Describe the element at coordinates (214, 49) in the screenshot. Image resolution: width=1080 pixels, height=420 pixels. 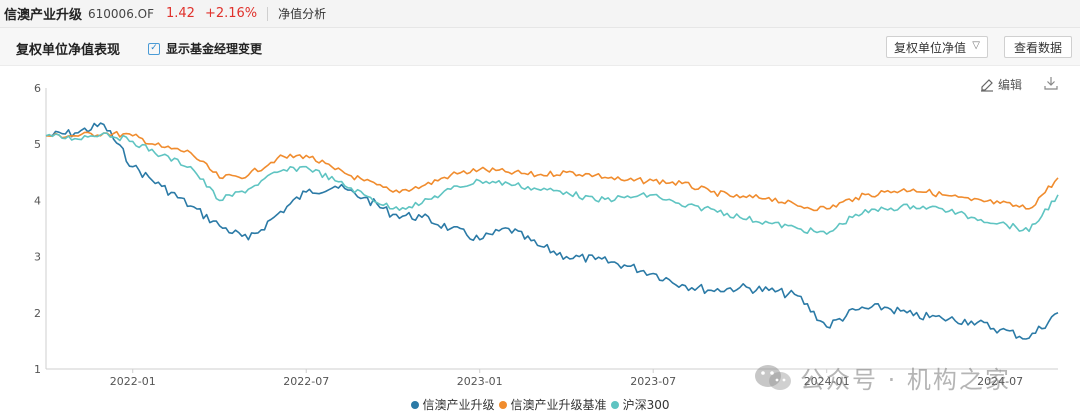
I see `checkbox-label: 显示基金经理变更` at that location.